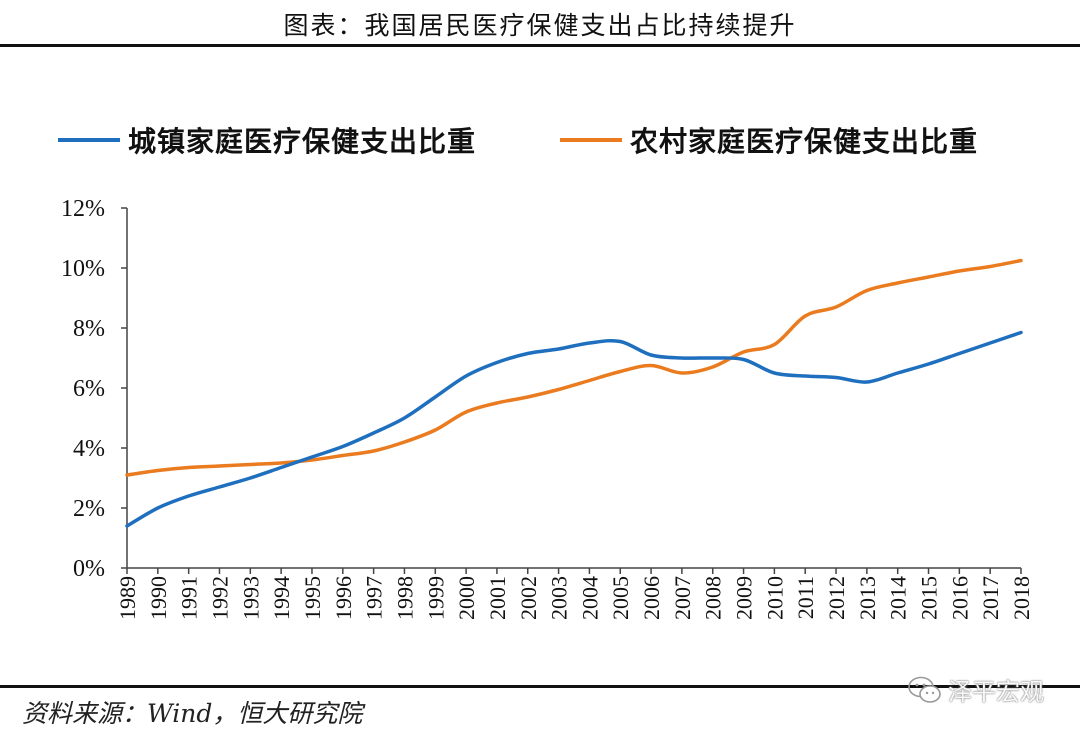 The image size is (1080, 736). Describe the element at coordinates (89, 329) in the screenshot. I see `y-tick-label: 8%` at that location.